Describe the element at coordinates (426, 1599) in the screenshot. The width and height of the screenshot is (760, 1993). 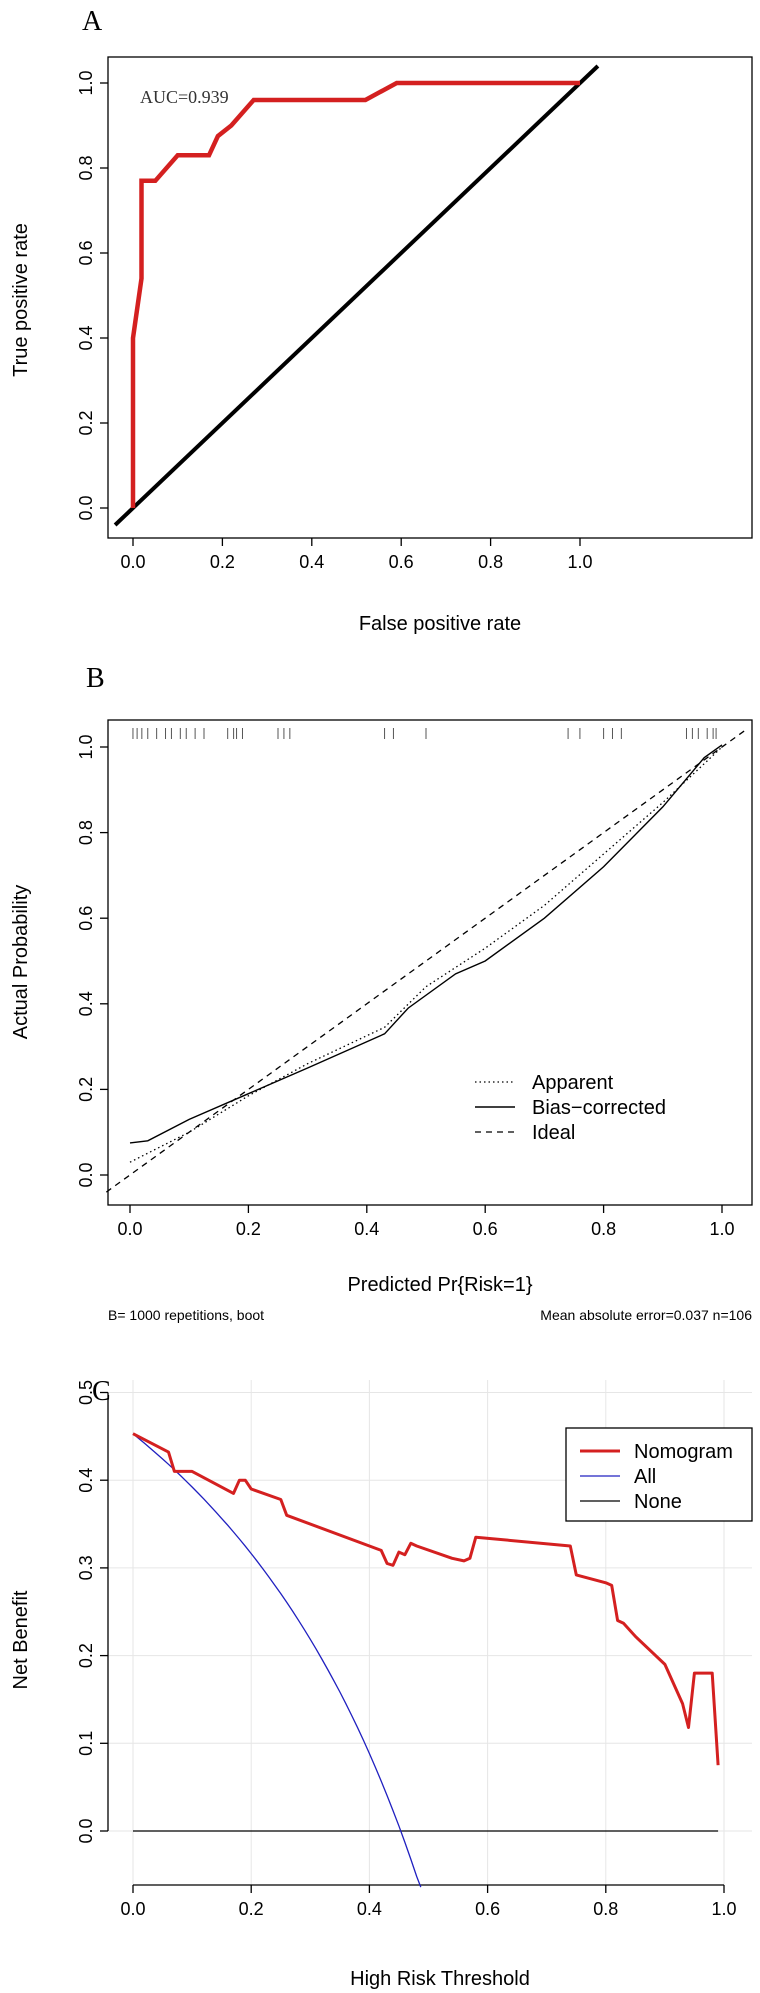
I see `panel-c-nomogram-curve` at that location.